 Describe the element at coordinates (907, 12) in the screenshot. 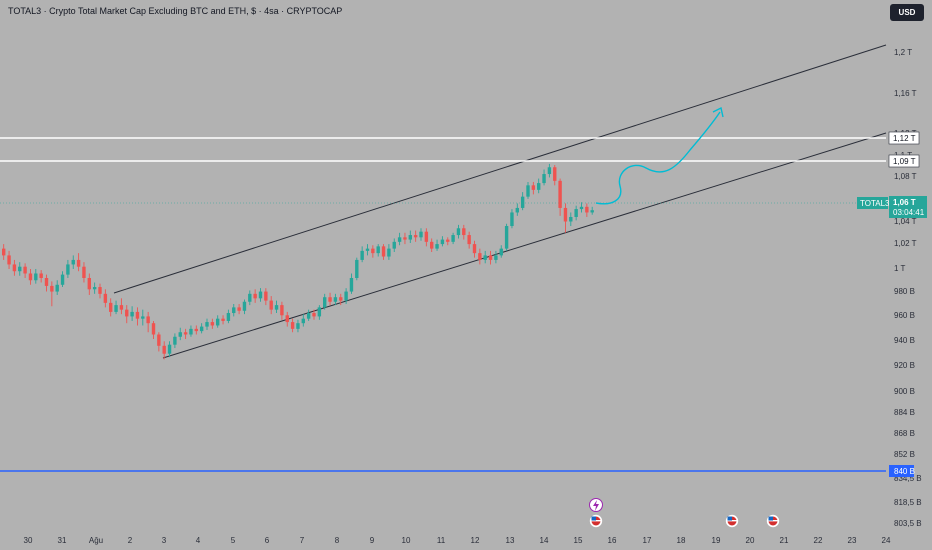

I see `currency-button: USD` at that location.